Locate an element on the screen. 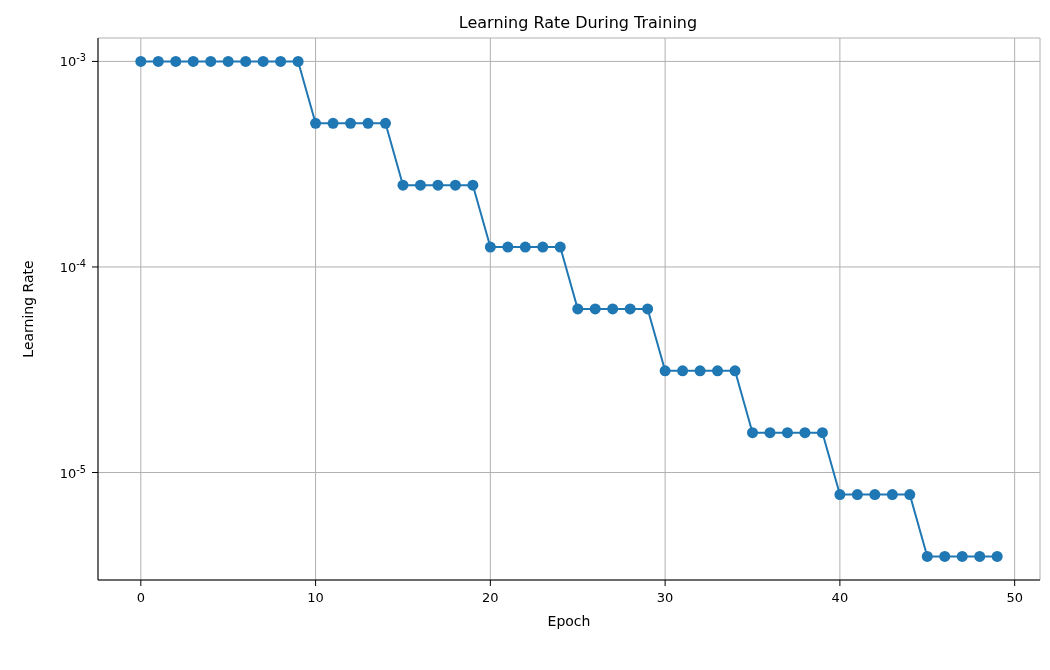 Image resolution: width=1050 pixels, height=670 pixels. x-tick-label: 20 is located at coordinates (490, 597).